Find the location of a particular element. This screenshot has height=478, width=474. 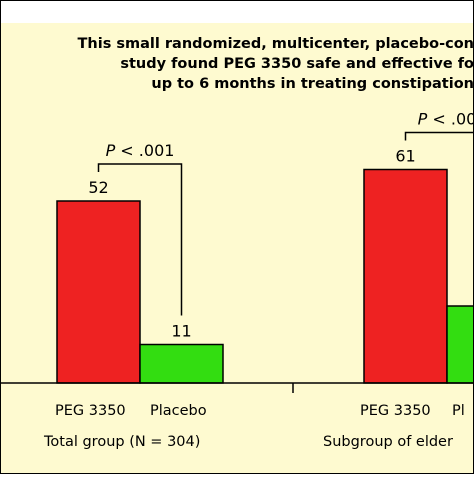

top-band is located at coordinates (237, 11).